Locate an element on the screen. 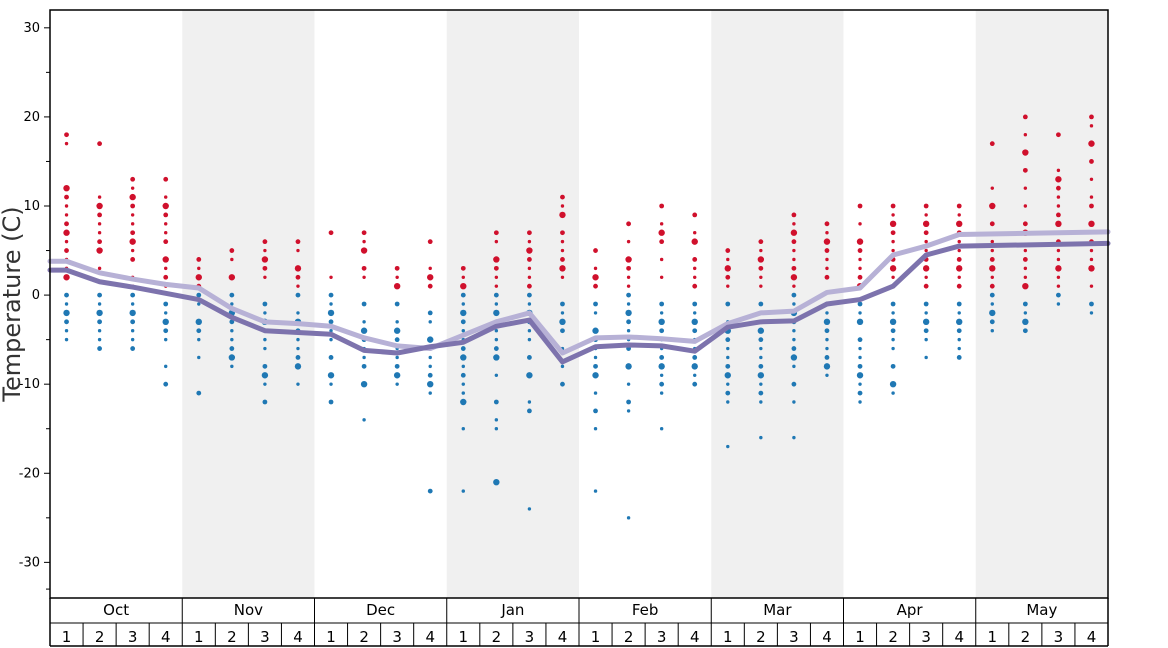 This screenshot has height=648, width=1168. month-label-jan: Jan is located at coordinates (512, 610).